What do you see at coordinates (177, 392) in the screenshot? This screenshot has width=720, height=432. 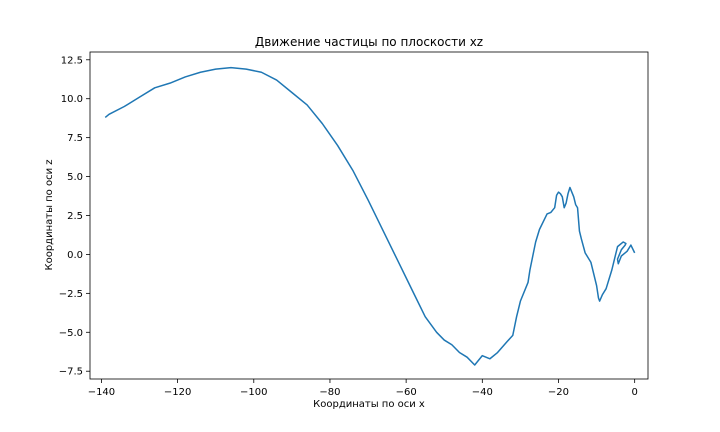 I see `x-tick-label: −120` at bounding box center [177, 392].